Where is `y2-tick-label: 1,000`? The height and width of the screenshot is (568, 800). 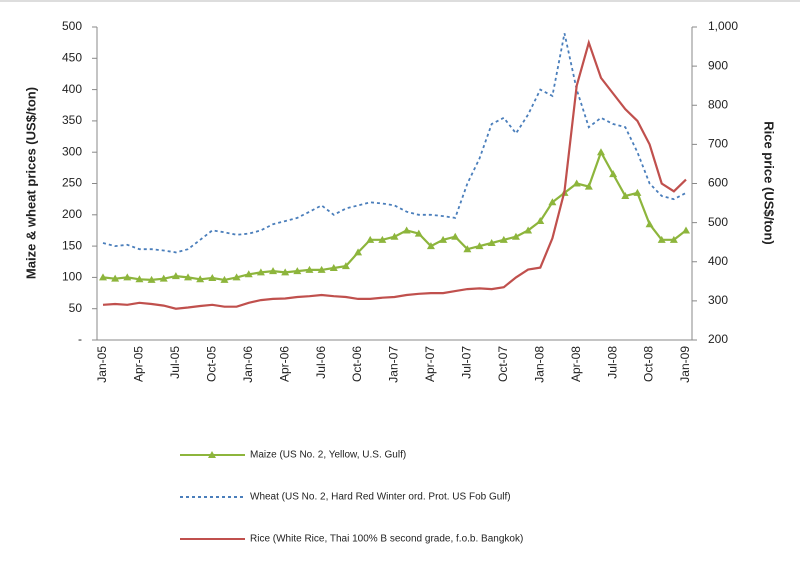 y2-tick-label: 1,000 is located at coordinates (723, 26).